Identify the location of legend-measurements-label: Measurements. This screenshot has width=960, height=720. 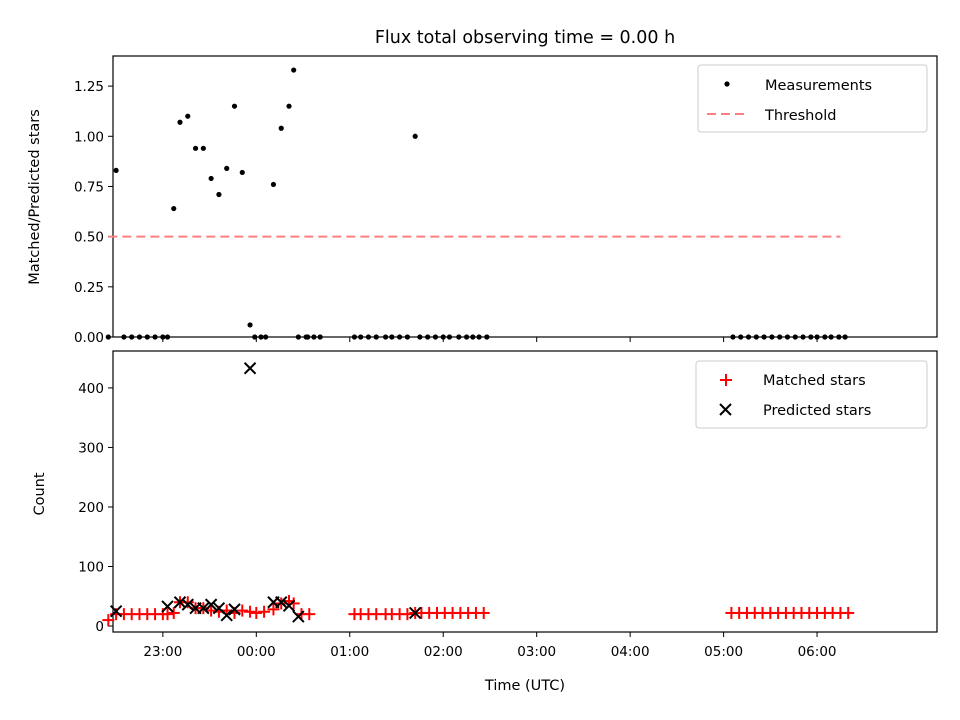
(818, 86).